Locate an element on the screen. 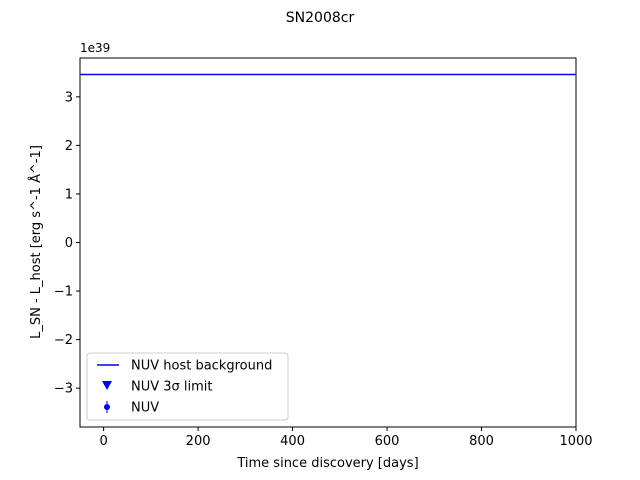 The width and height of the screenshot is (640, 480). legend-label-3sigma-limit: NUV 3σ limit is located at coordinates (172, 387).